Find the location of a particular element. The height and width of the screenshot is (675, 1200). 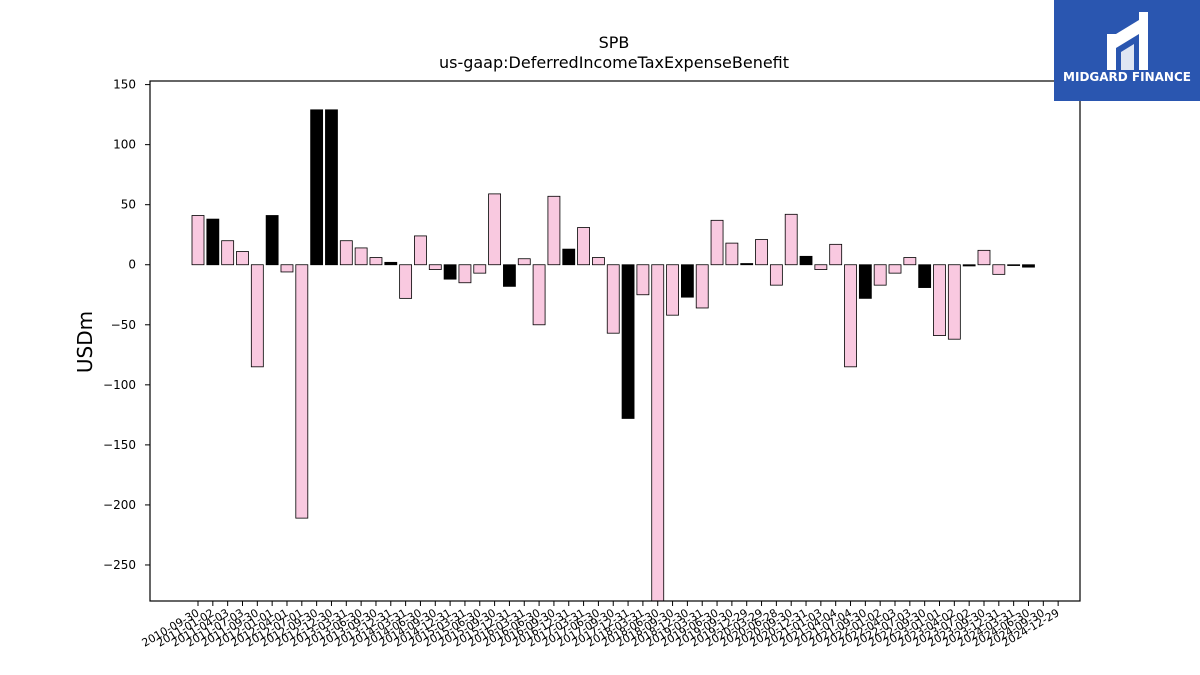

y-tick-label: −150 is located at coordinates (119, 445).